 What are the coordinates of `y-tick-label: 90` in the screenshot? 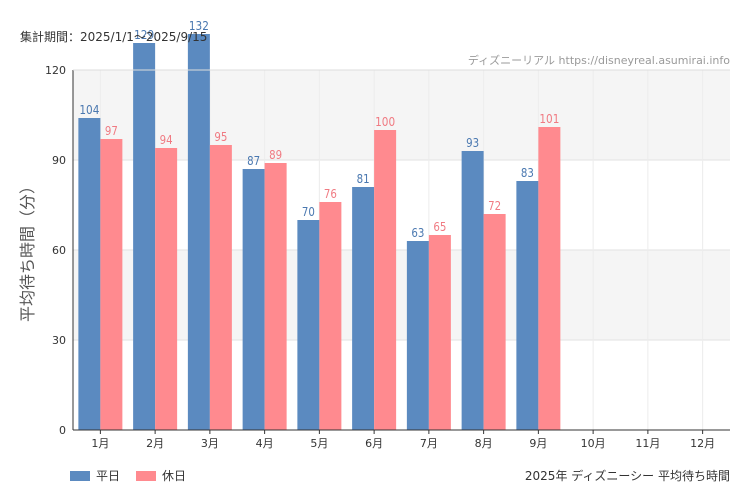 It's located at (59, 160).